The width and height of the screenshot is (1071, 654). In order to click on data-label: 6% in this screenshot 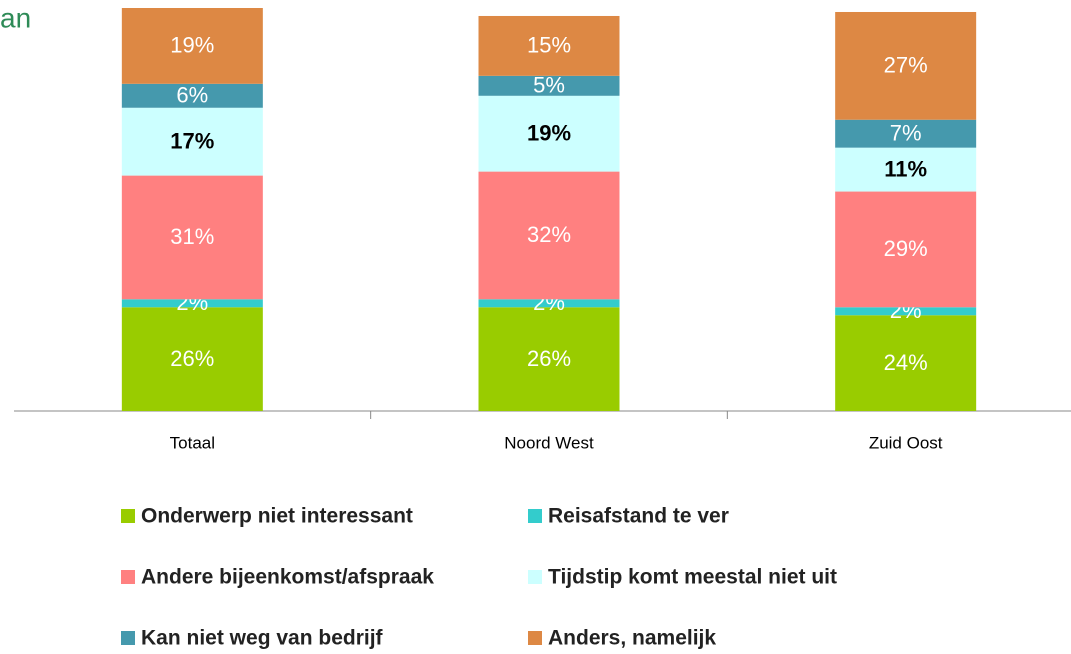, I will do `click(192, 95)`.